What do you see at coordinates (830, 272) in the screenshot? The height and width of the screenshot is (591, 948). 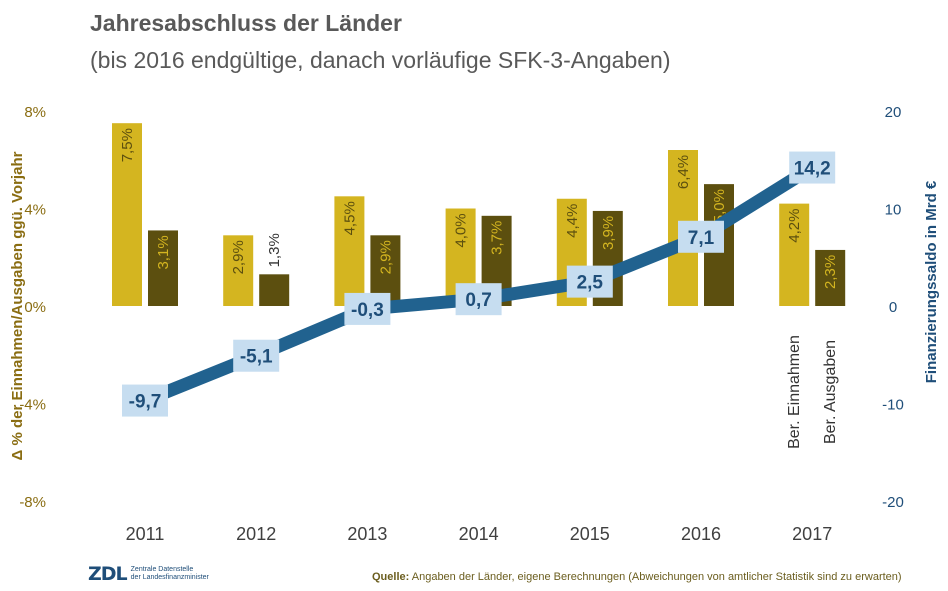 I see `ausgaben-data-label: 2,3%` at bounding box center [830, 272].